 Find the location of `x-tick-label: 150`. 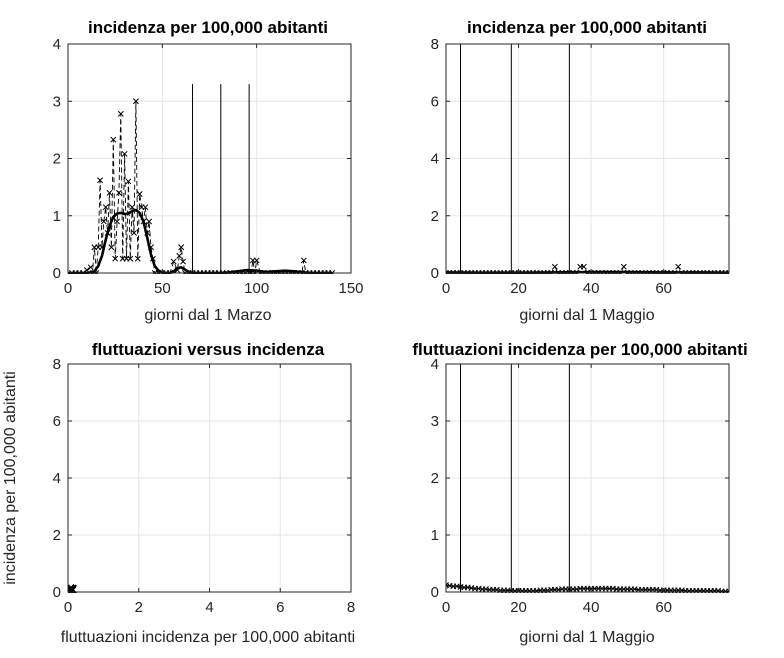

x-tick-label: 150 is located at coordinates (350, 288).